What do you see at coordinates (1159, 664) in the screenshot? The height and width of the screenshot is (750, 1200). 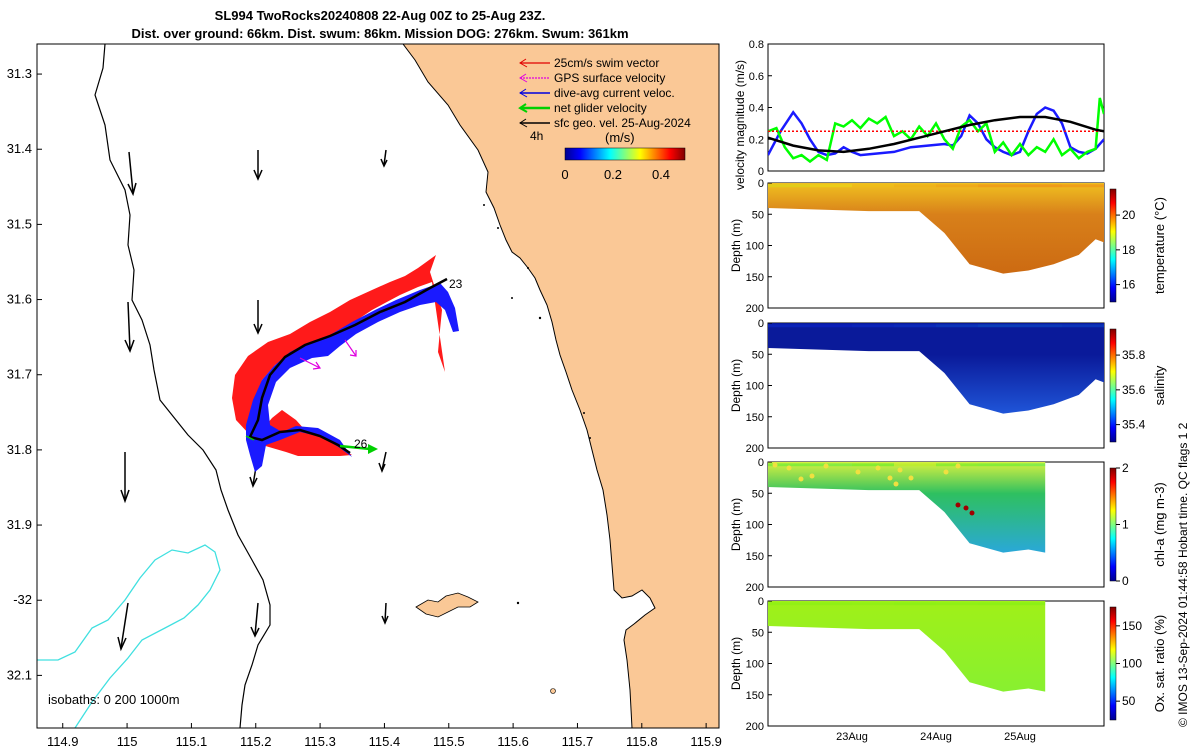 I see `colorbar-label: Ox. sat. ratio (%)` at bounding box center [1159, 664].